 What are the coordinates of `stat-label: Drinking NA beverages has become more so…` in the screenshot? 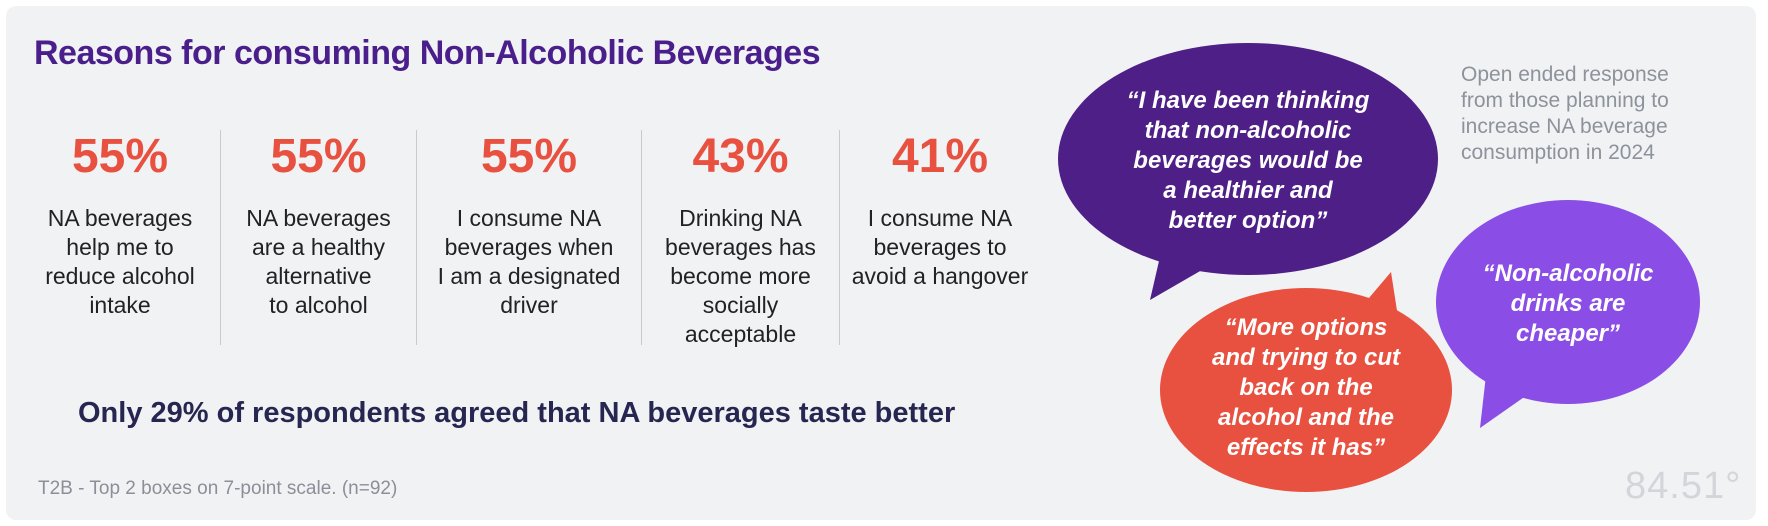 It's located at (740, 276).